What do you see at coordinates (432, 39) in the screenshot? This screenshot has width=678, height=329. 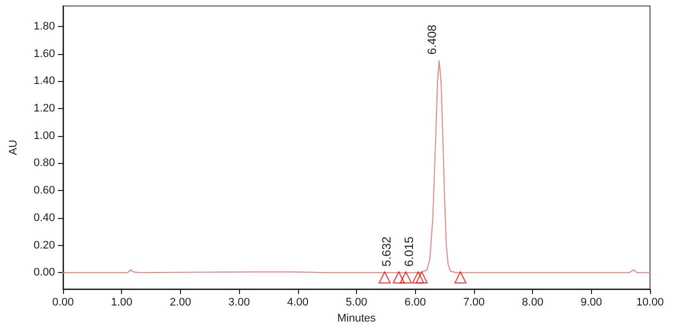 I see `annotation: 6.408` at bounding box center [432, 39].